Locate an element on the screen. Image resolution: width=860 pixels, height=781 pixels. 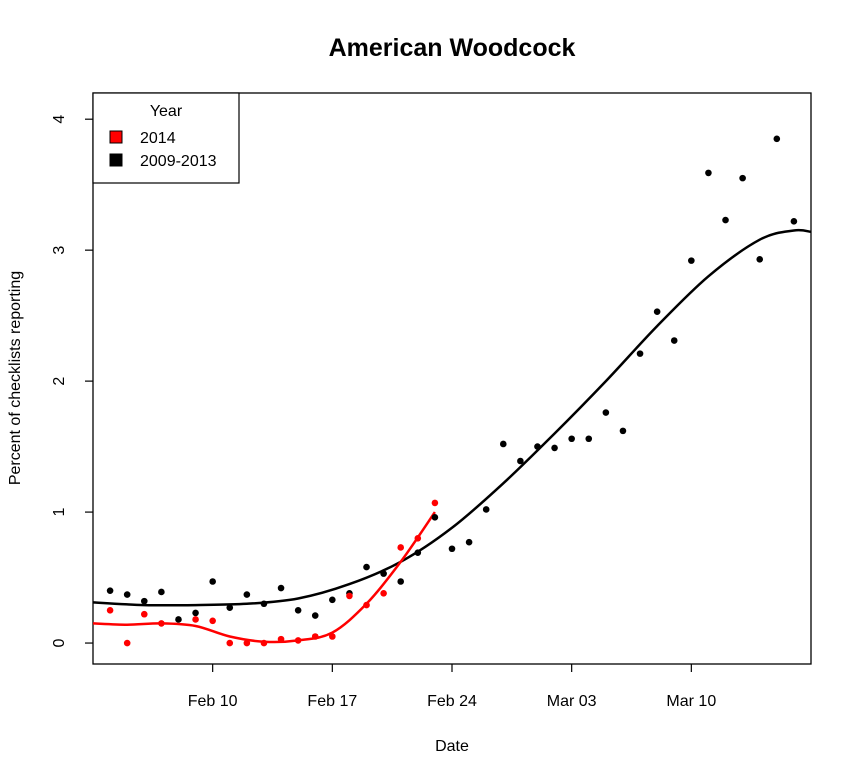
legend-swatch-2009-2013 is located at coordinates (116, 160).